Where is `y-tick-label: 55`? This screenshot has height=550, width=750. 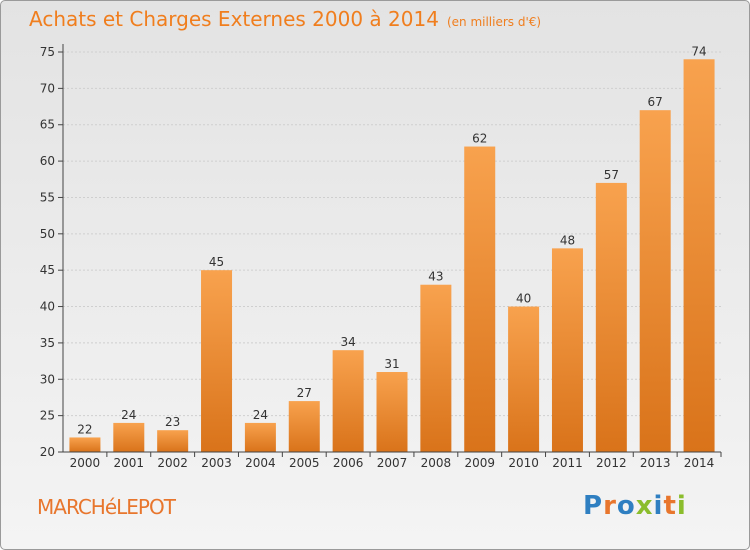 y-tick-label: 55 is located at coordinates (47, 197).